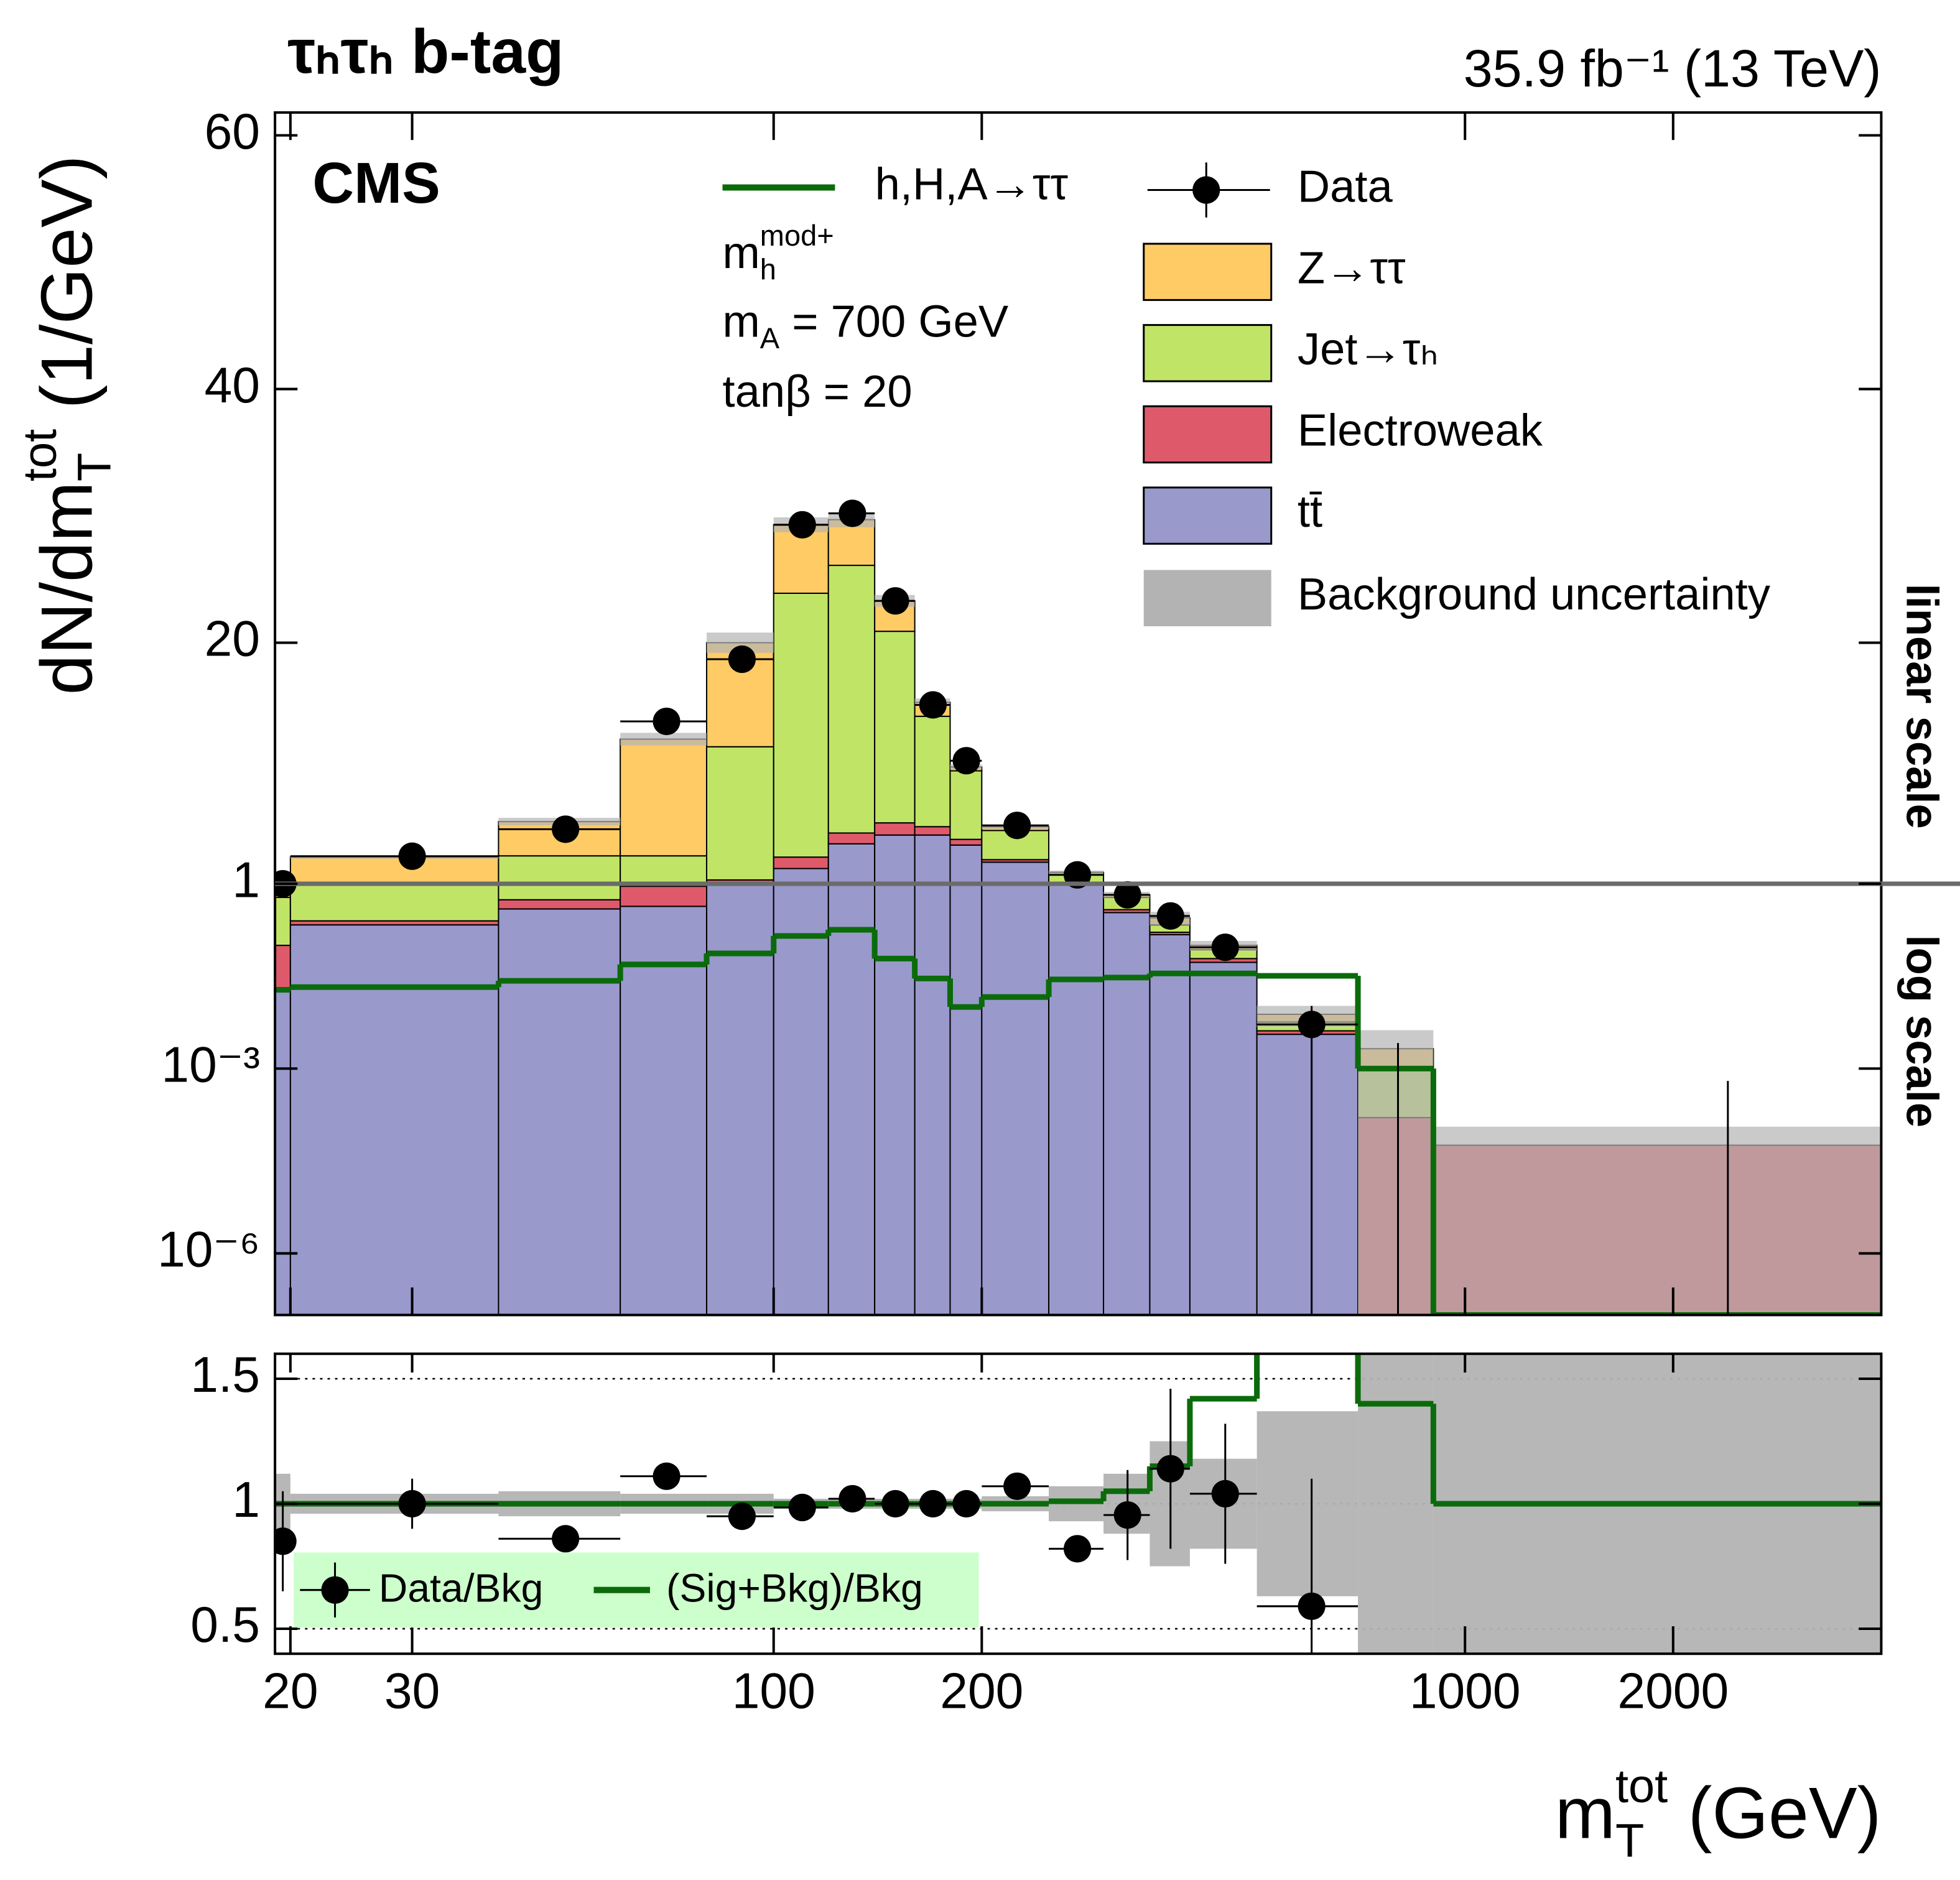 This screenshot has width=1960, height=1880. I want to click on x-axis-label-after: (GeV), so click(1774, 1813).